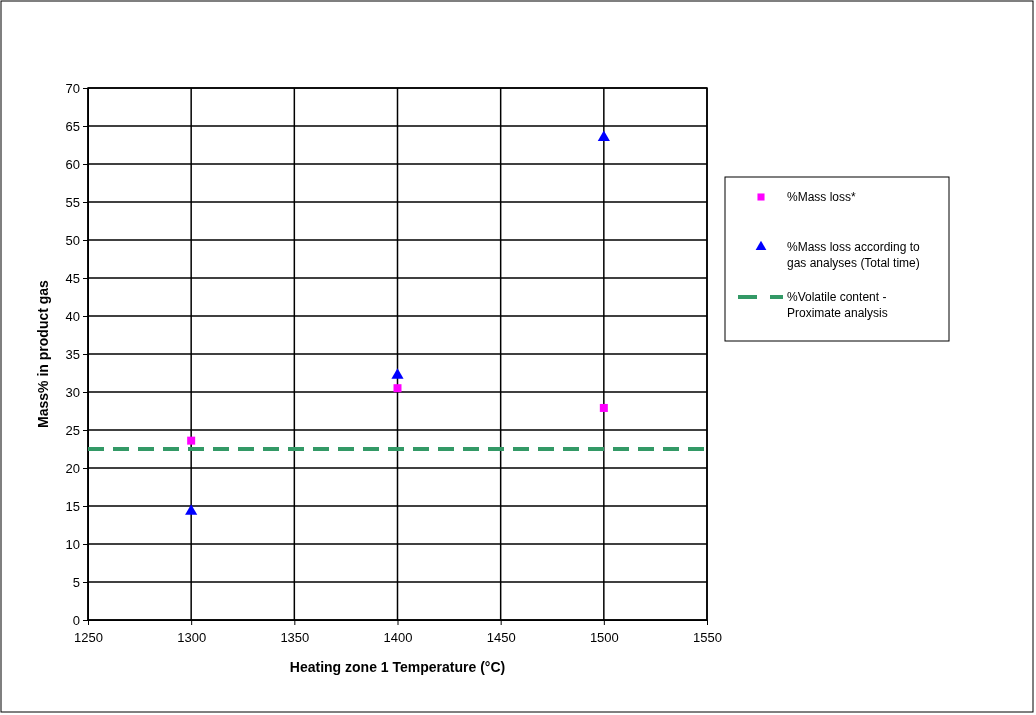 This screenshot has width=1036, height=715. Describe the element at coordinates (76, 582) in the screenshot. I see `y-tick-label: 5` at that location.